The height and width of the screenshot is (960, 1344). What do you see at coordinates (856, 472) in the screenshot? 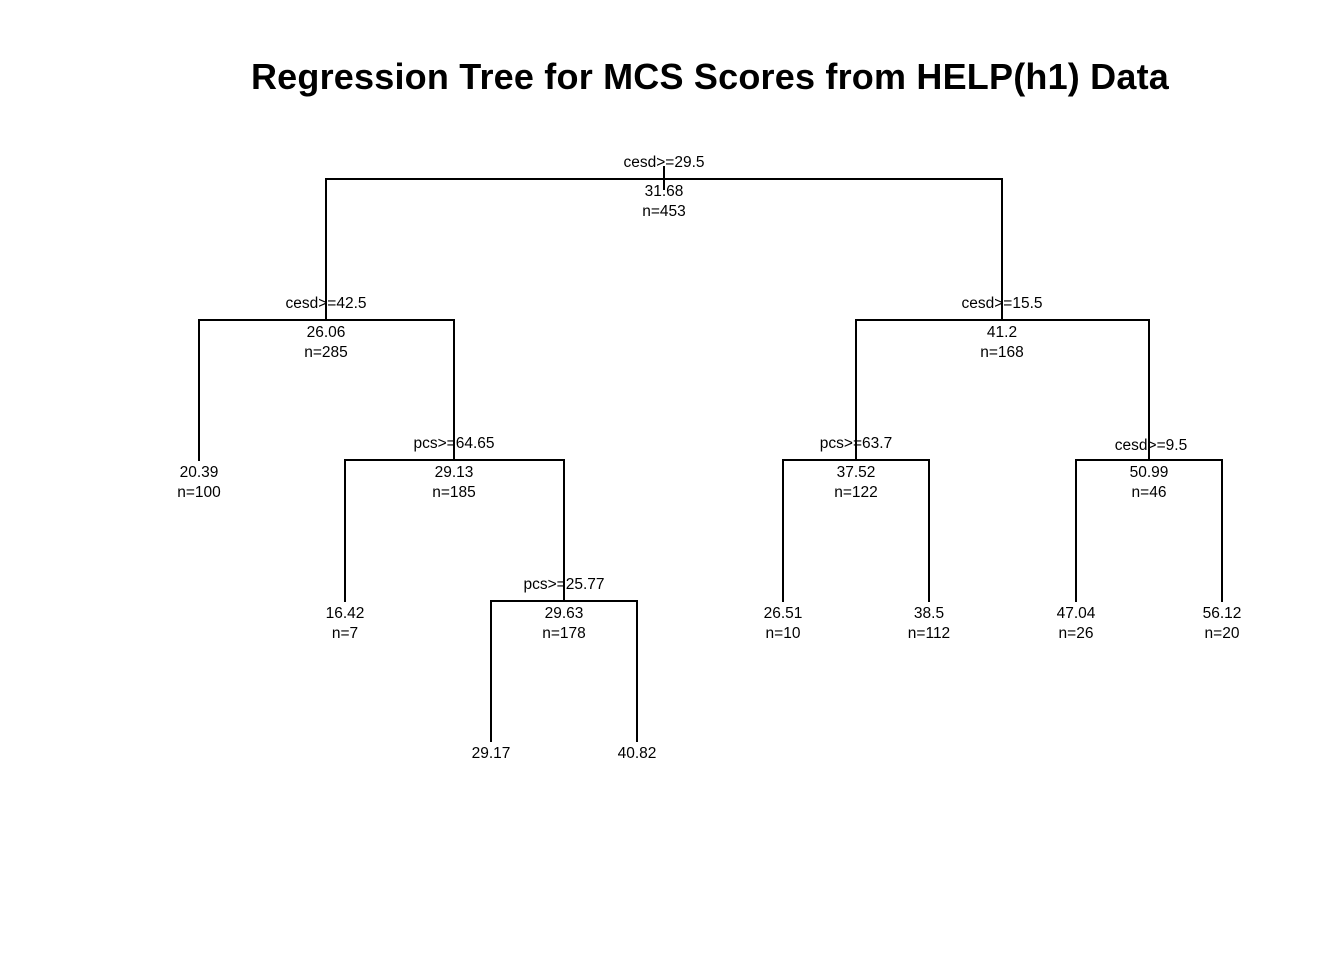
I see `node-mean-n_rl: 37.52` at bounding box center [856, 472].